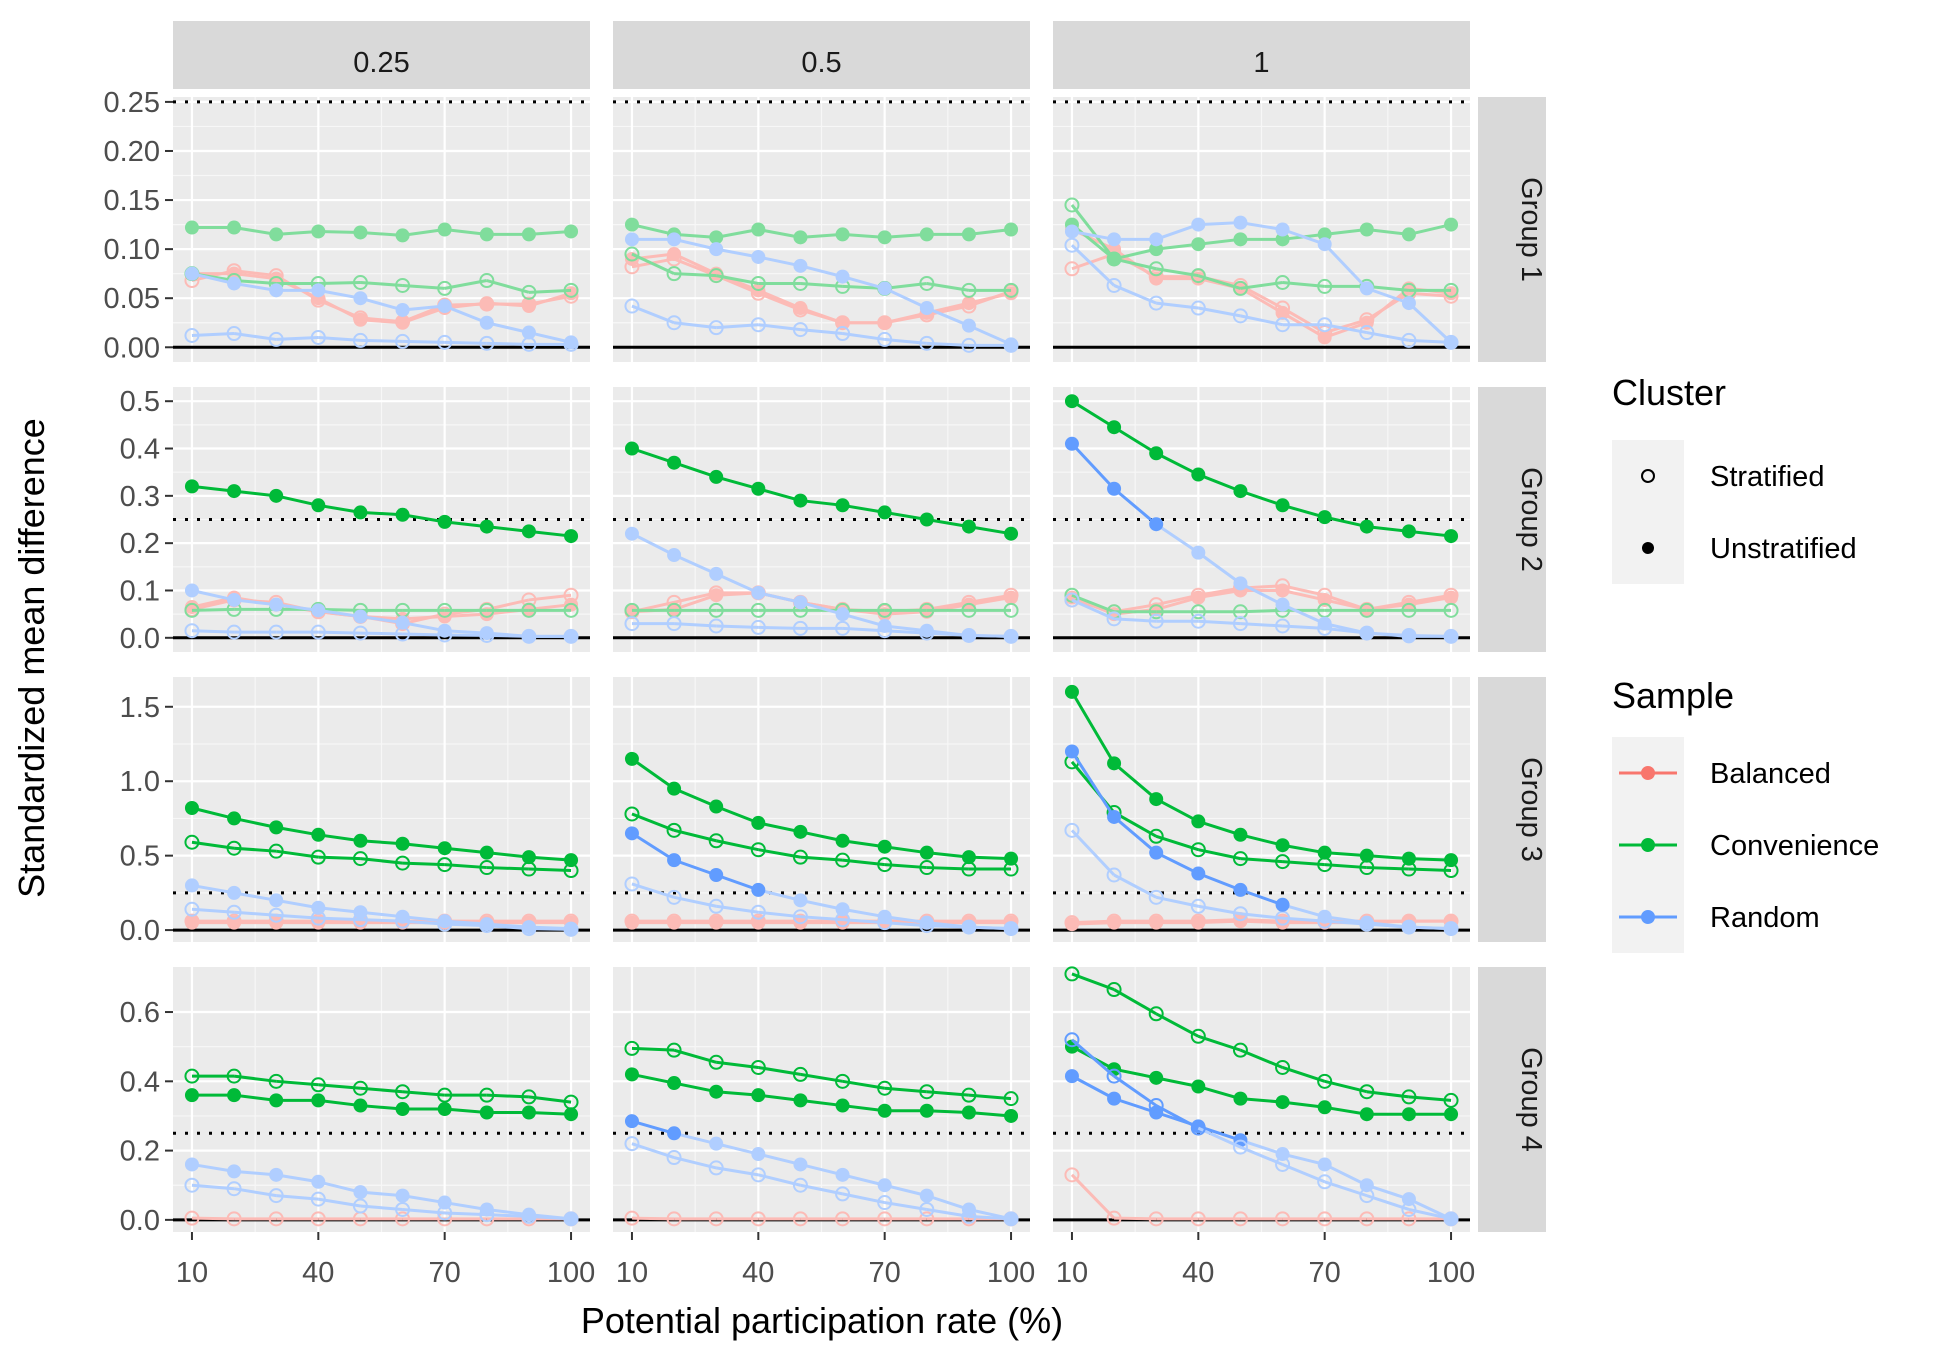  I want to click on series-random-stratified-segment, so click(1093, 853).